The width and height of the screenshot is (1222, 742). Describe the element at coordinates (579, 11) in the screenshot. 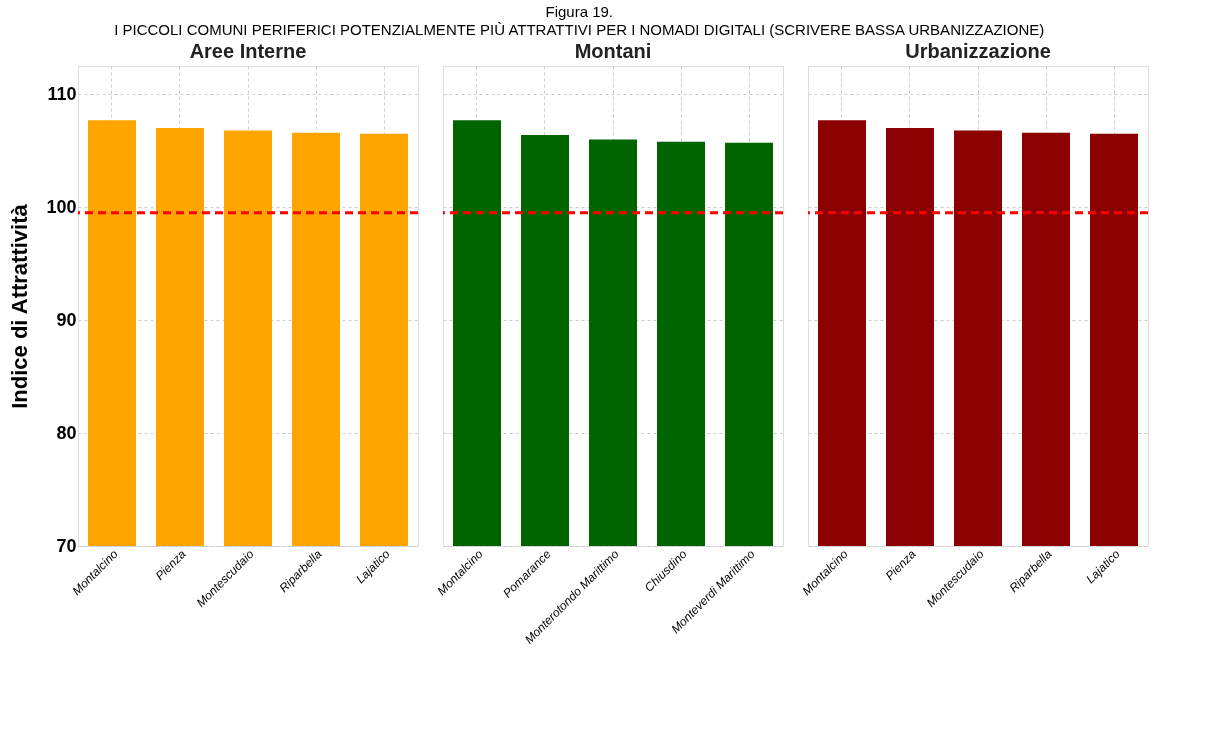

I see `text: Figura 19.` at that location.